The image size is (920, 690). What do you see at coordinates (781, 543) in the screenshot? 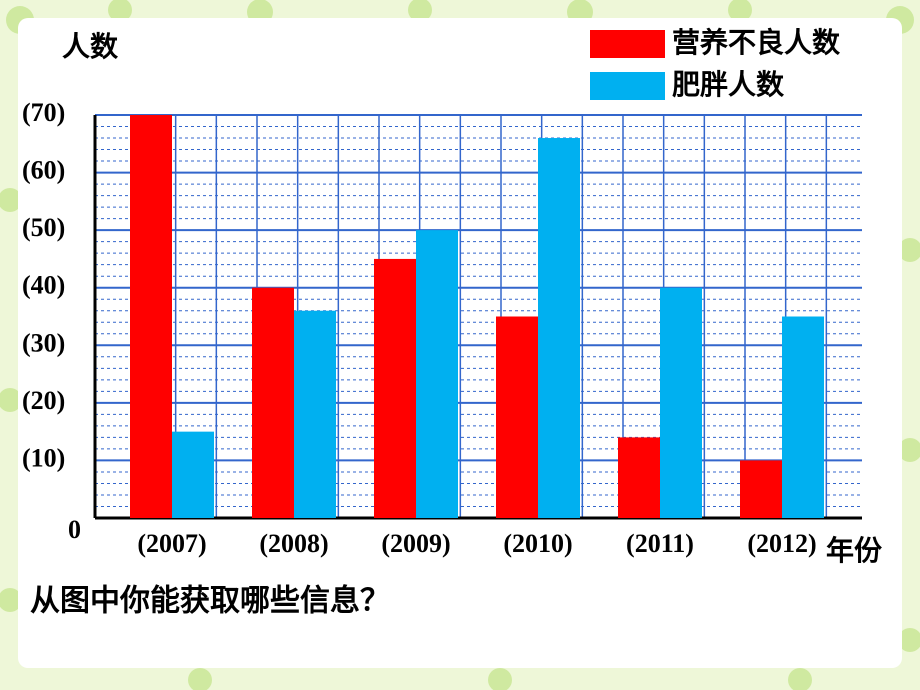
I see `x-tick-label: (2012)` at bounding box center [781, 543].